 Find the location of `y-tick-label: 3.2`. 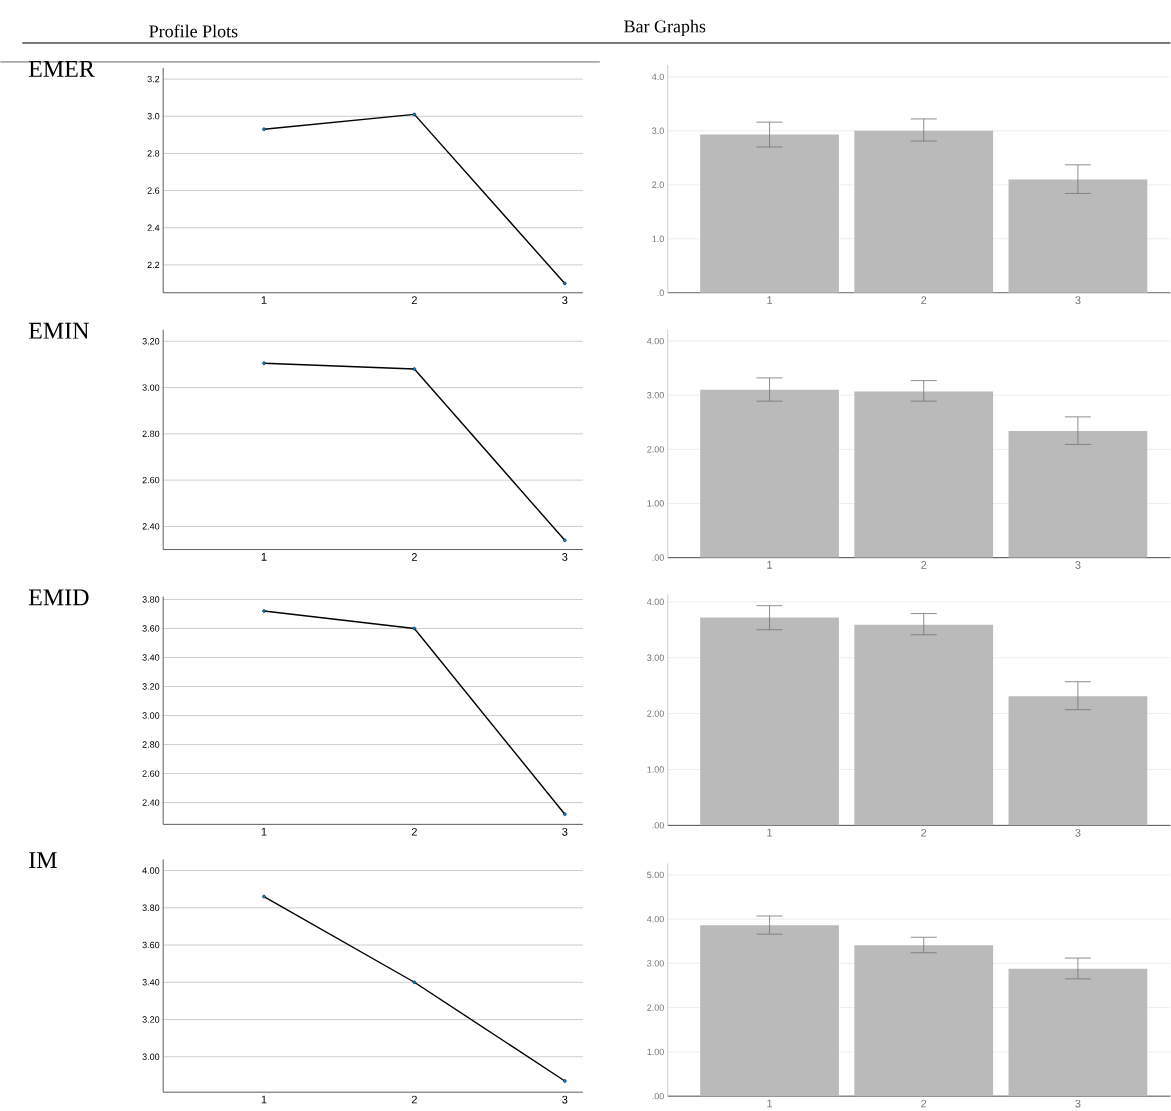

y-tick-label: 3.2 is located at coordinates (153, 79).